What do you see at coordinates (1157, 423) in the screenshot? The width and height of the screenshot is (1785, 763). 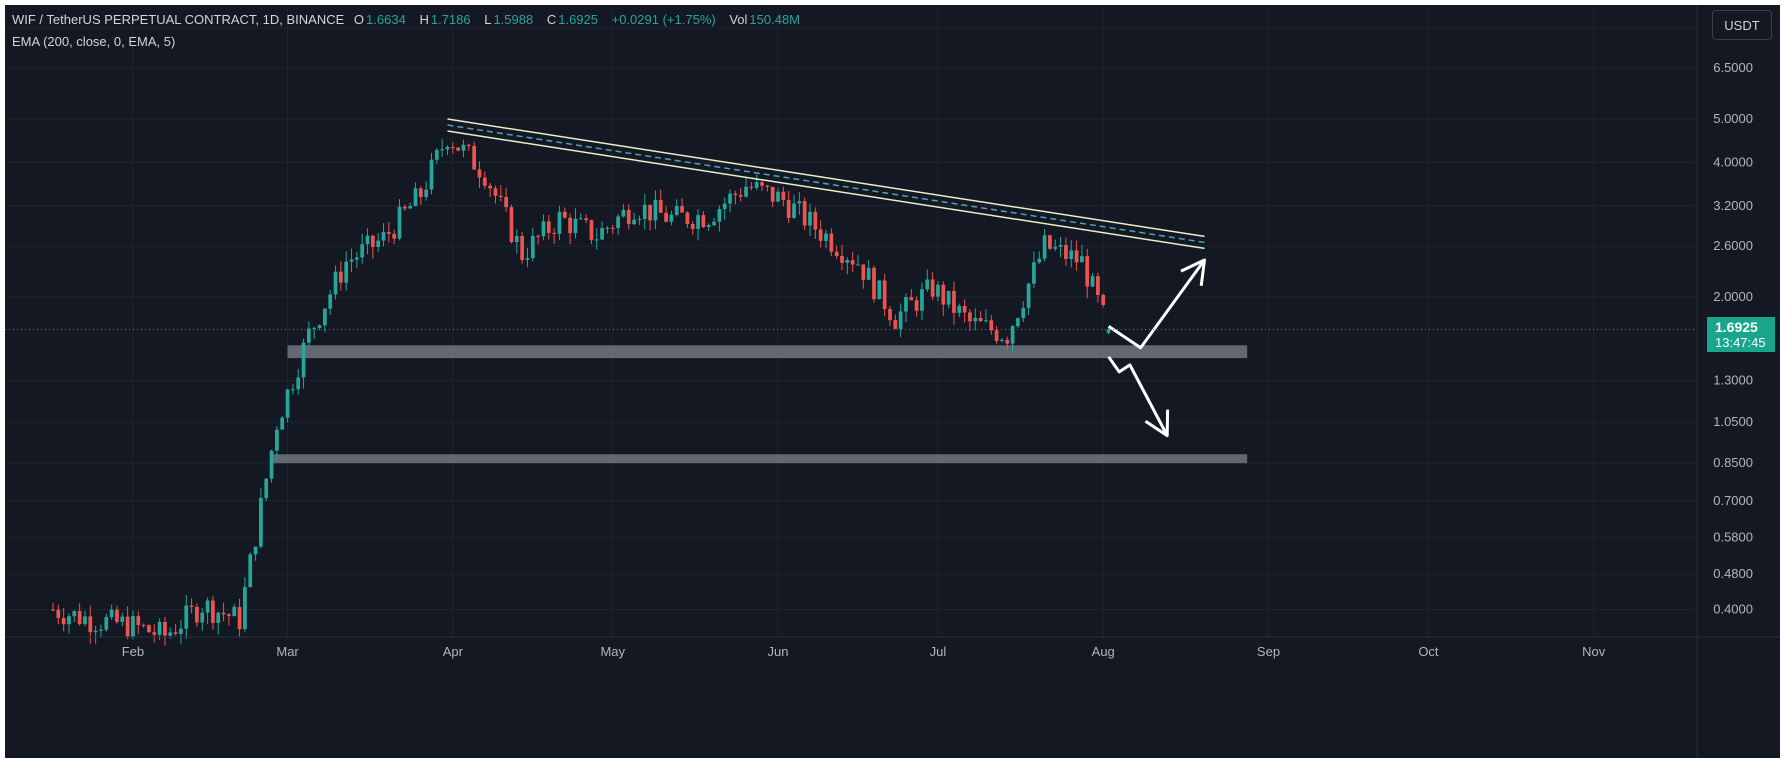 I see `bearish-arrow-head` at bounding box center [1157, 423].